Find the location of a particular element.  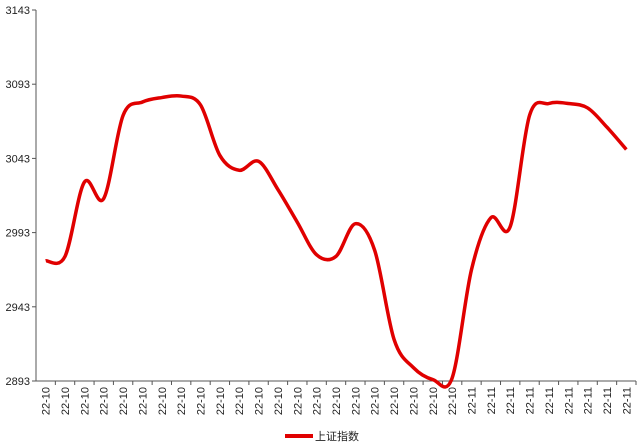

y-tick-label: 2943 is located at coordinates (18, 308).